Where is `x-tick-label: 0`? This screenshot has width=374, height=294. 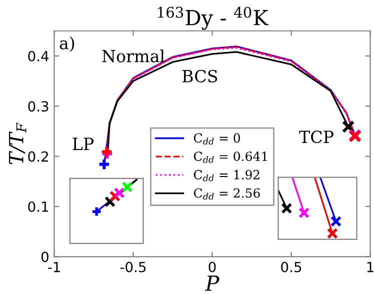
x-tick-label: 0 is located at coordinates (212, 267).